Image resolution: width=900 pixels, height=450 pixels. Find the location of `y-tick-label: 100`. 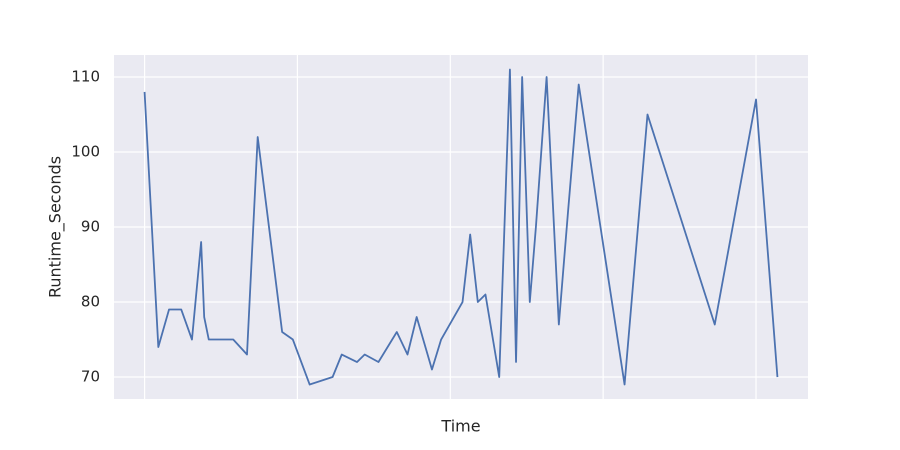

y-tick-label: 100 is located at coordinates (85, 151).